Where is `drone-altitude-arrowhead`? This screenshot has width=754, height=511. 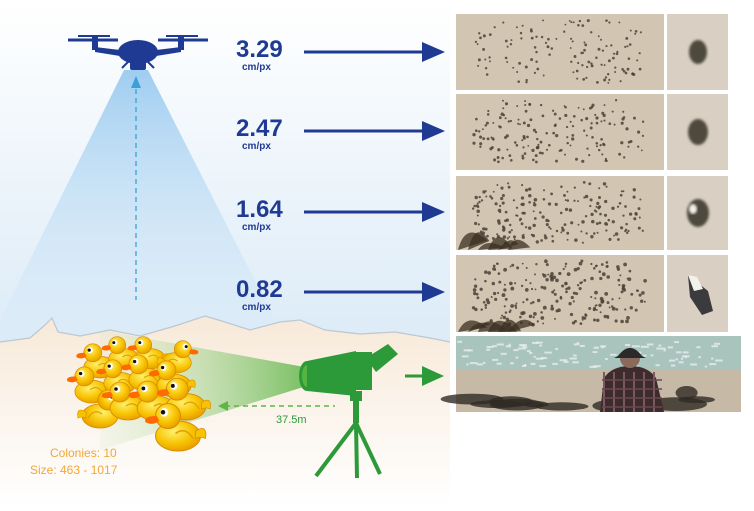
drone-altitude-arrowhead is located at coordinates (136, 82).